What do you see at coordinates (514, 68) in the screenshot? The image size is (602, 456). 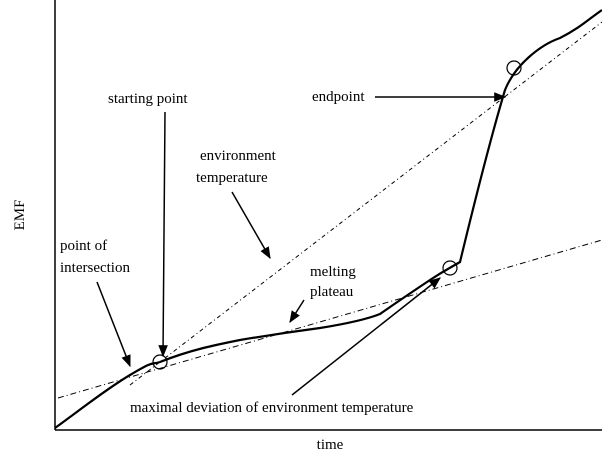 I see `end-marker` at bounding box center [514, 68].